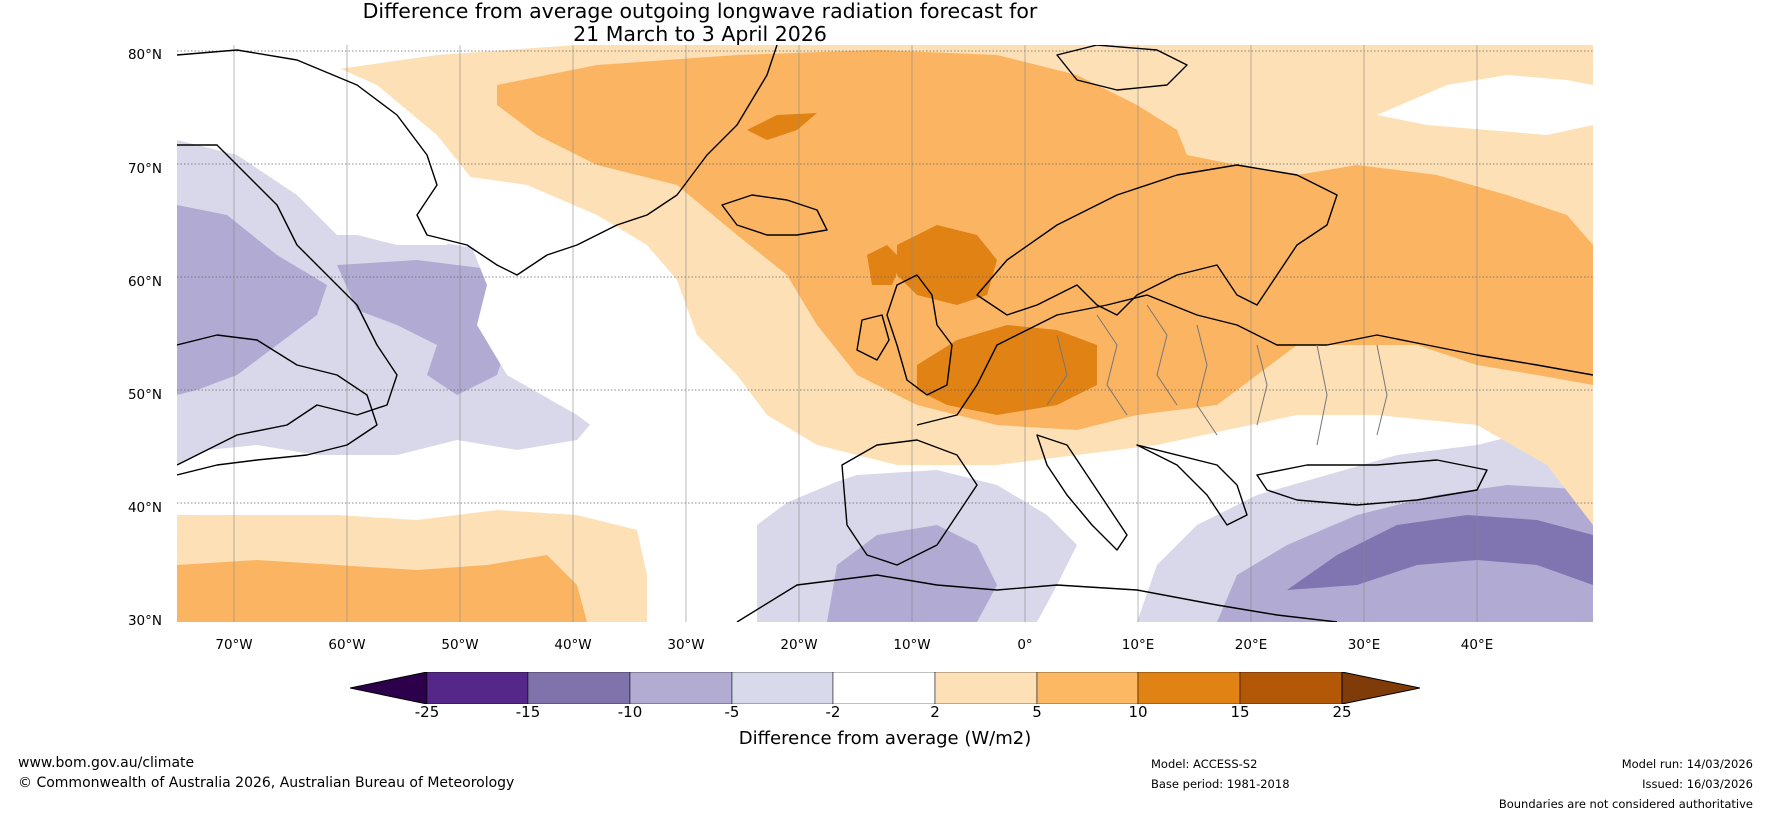  What do you see at coordinates (144, 508) in the screenshot?
I see `lat-label-40n: 40°N` at bounding box center [144, 508].